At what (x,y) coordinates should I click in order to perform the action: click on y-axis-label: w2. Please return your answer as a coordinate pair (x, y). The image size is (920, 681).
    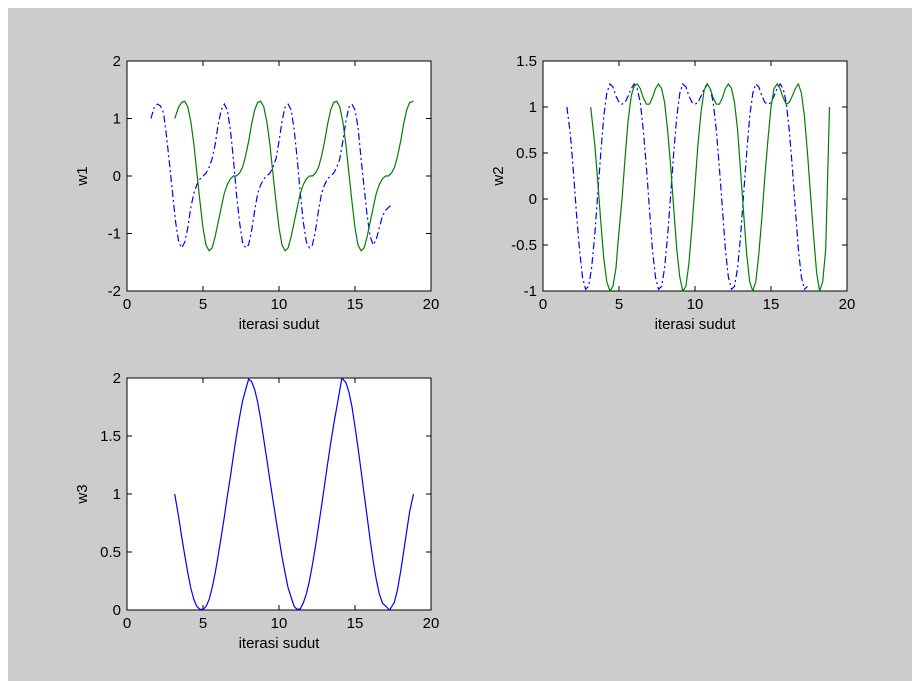
    Looking at the image, I should click on (498, 176).